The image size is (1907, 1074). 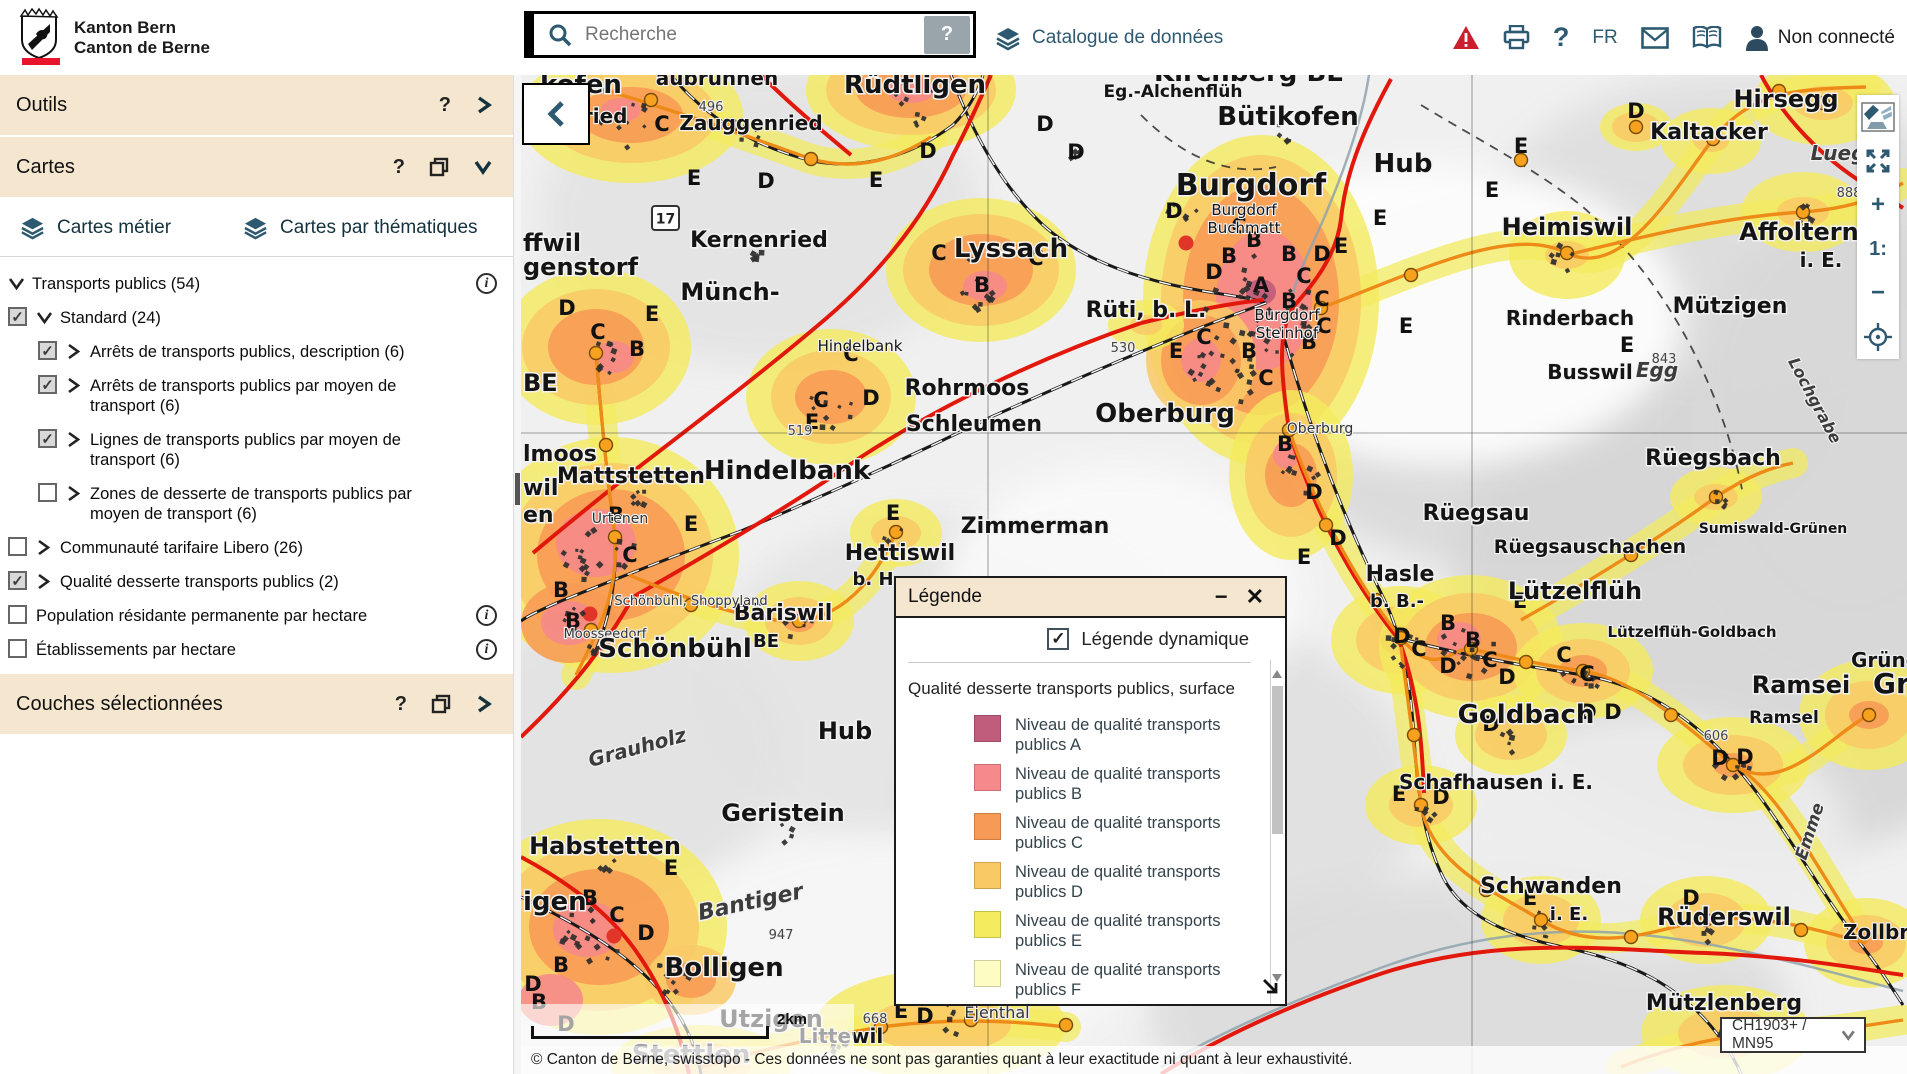 I want to click on search-help-button: ?, so click(x=947, y=34).